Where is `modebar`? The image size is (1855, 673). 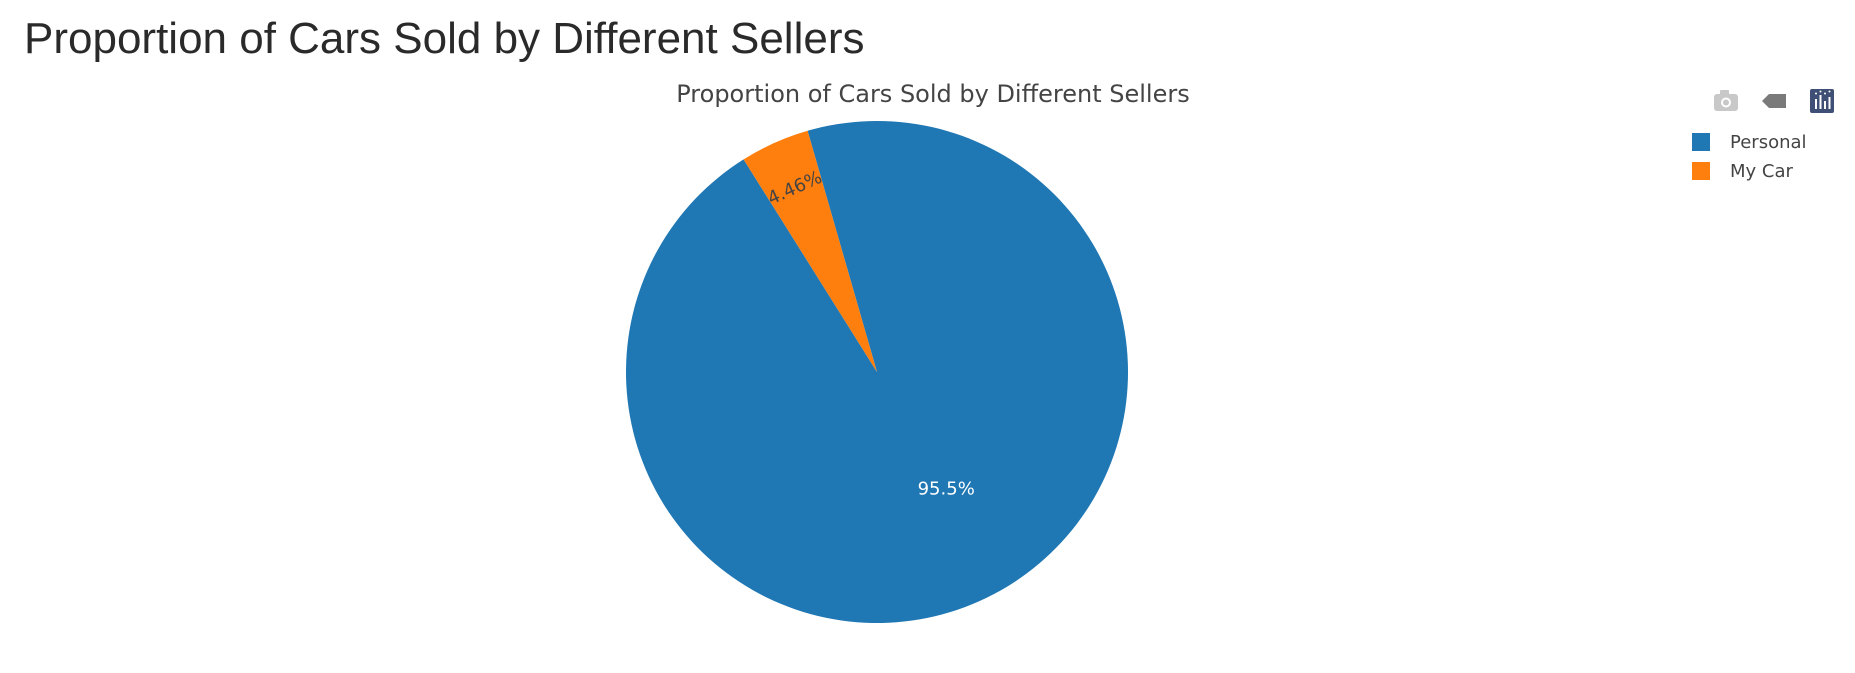
modebar is located at coordinates (1774, 101).